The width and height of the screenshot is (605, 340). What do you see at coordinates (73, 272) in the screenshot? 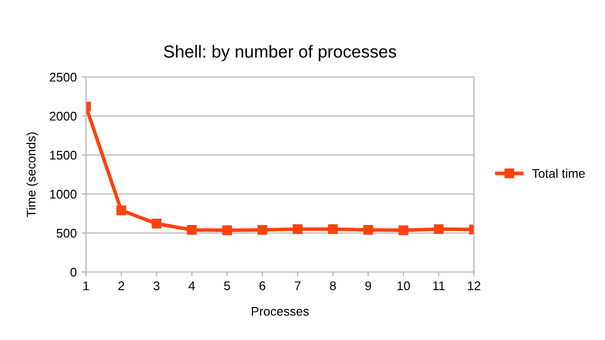
I see `y-tick-label: 0` at bounding box center [73, 272].